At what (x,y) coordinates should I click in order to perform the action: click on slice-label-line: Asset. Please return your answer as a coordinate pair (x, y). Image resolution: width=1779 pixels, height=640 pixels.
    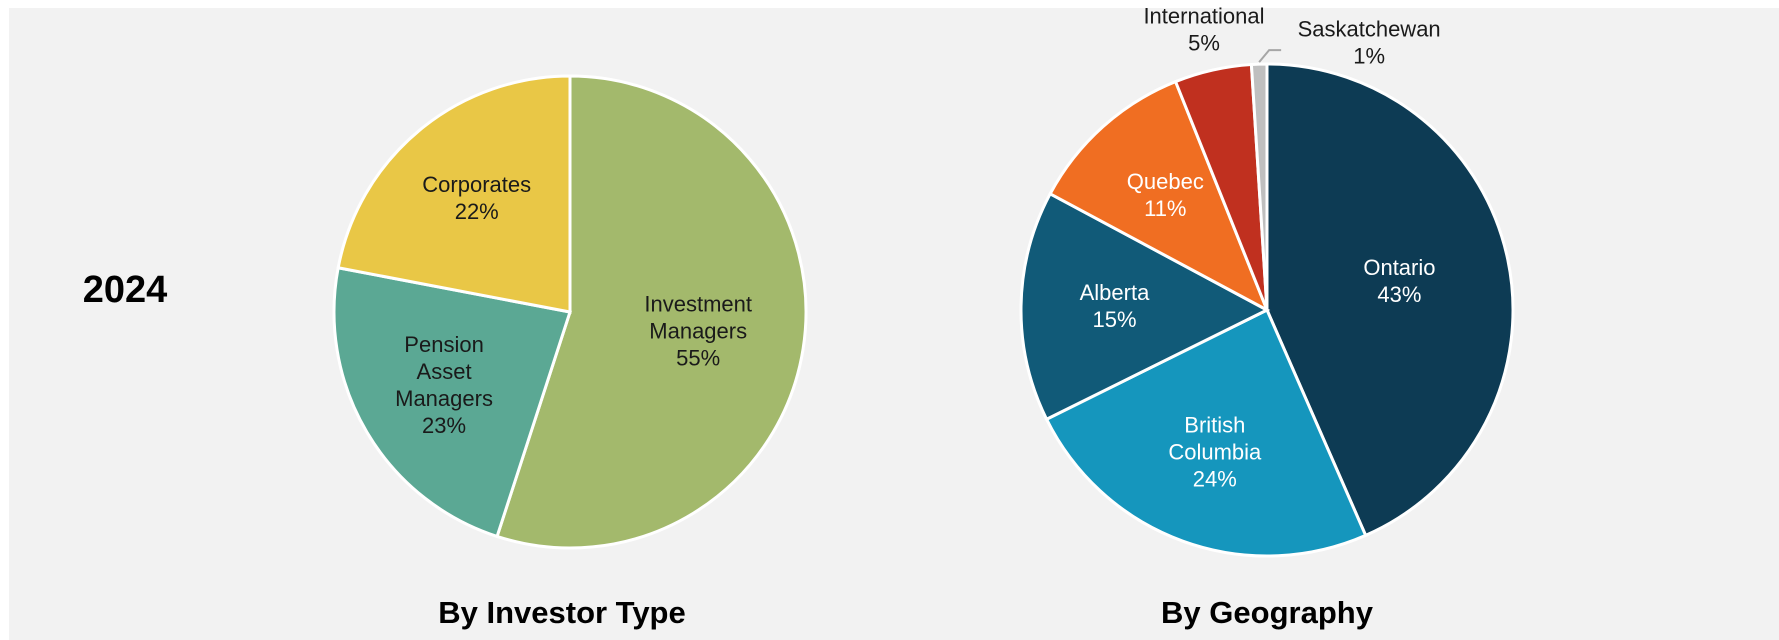
    Looking at the image, I should click on (444, 371).